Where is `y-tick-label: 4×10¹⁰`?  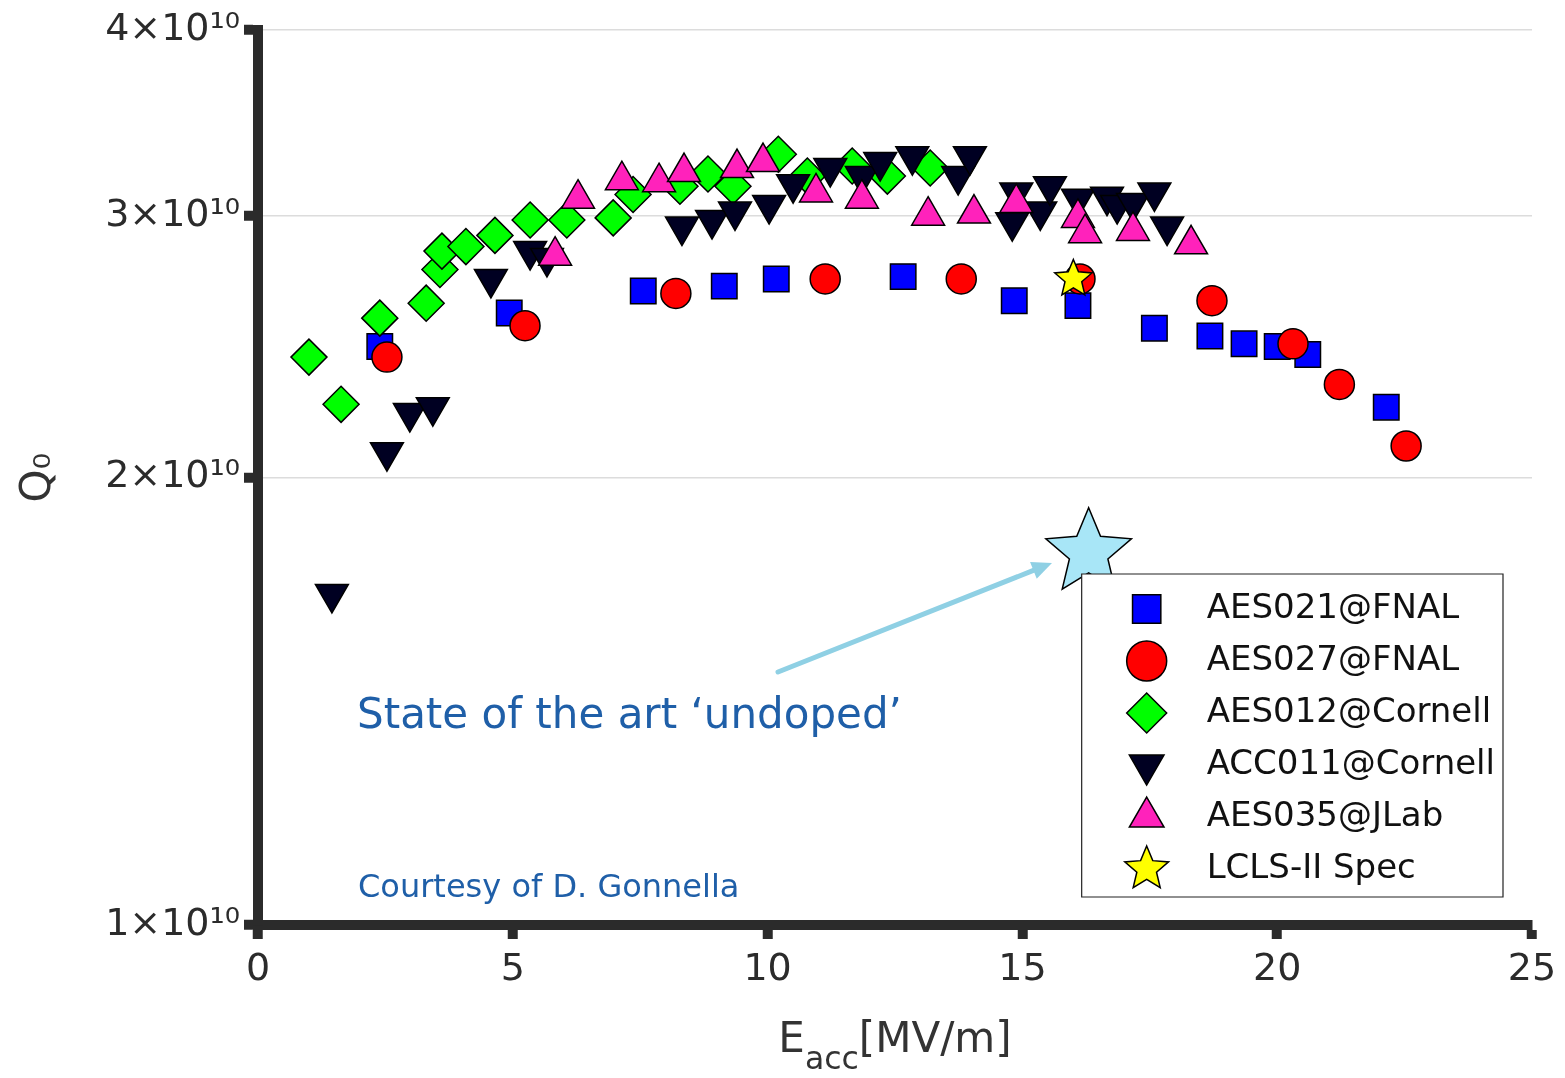 y-tick-label: 4×10¹⁰ is located at coordinates (172, 26).